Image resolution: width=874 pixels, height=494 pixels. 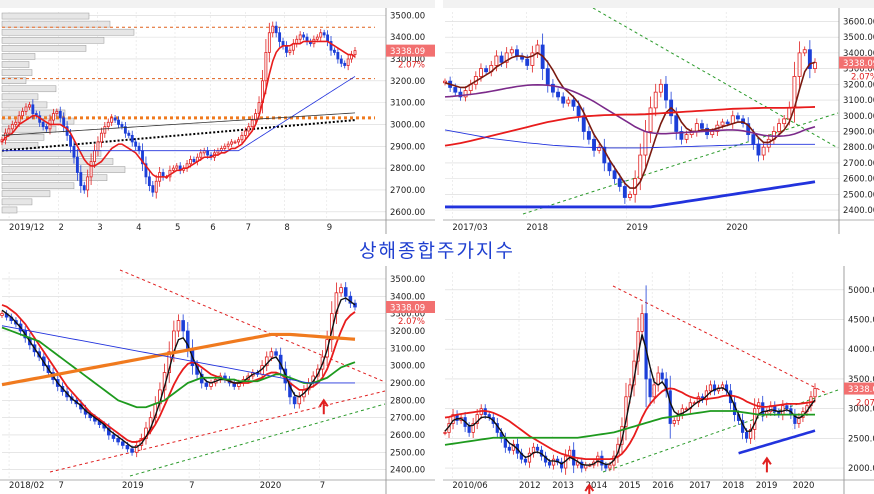 I want to click on current-price-box, so click(x=856, y=62).